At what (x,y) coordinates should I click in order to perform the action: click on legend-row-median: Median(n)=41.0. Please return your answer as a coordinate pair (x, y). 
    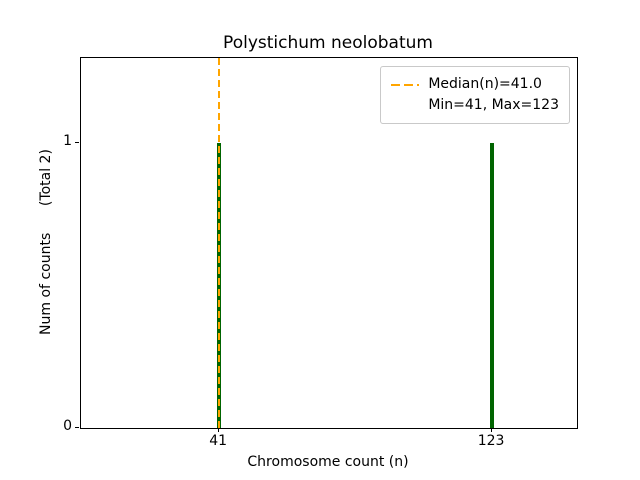
    Looking at the image, I should click on (475, 84).